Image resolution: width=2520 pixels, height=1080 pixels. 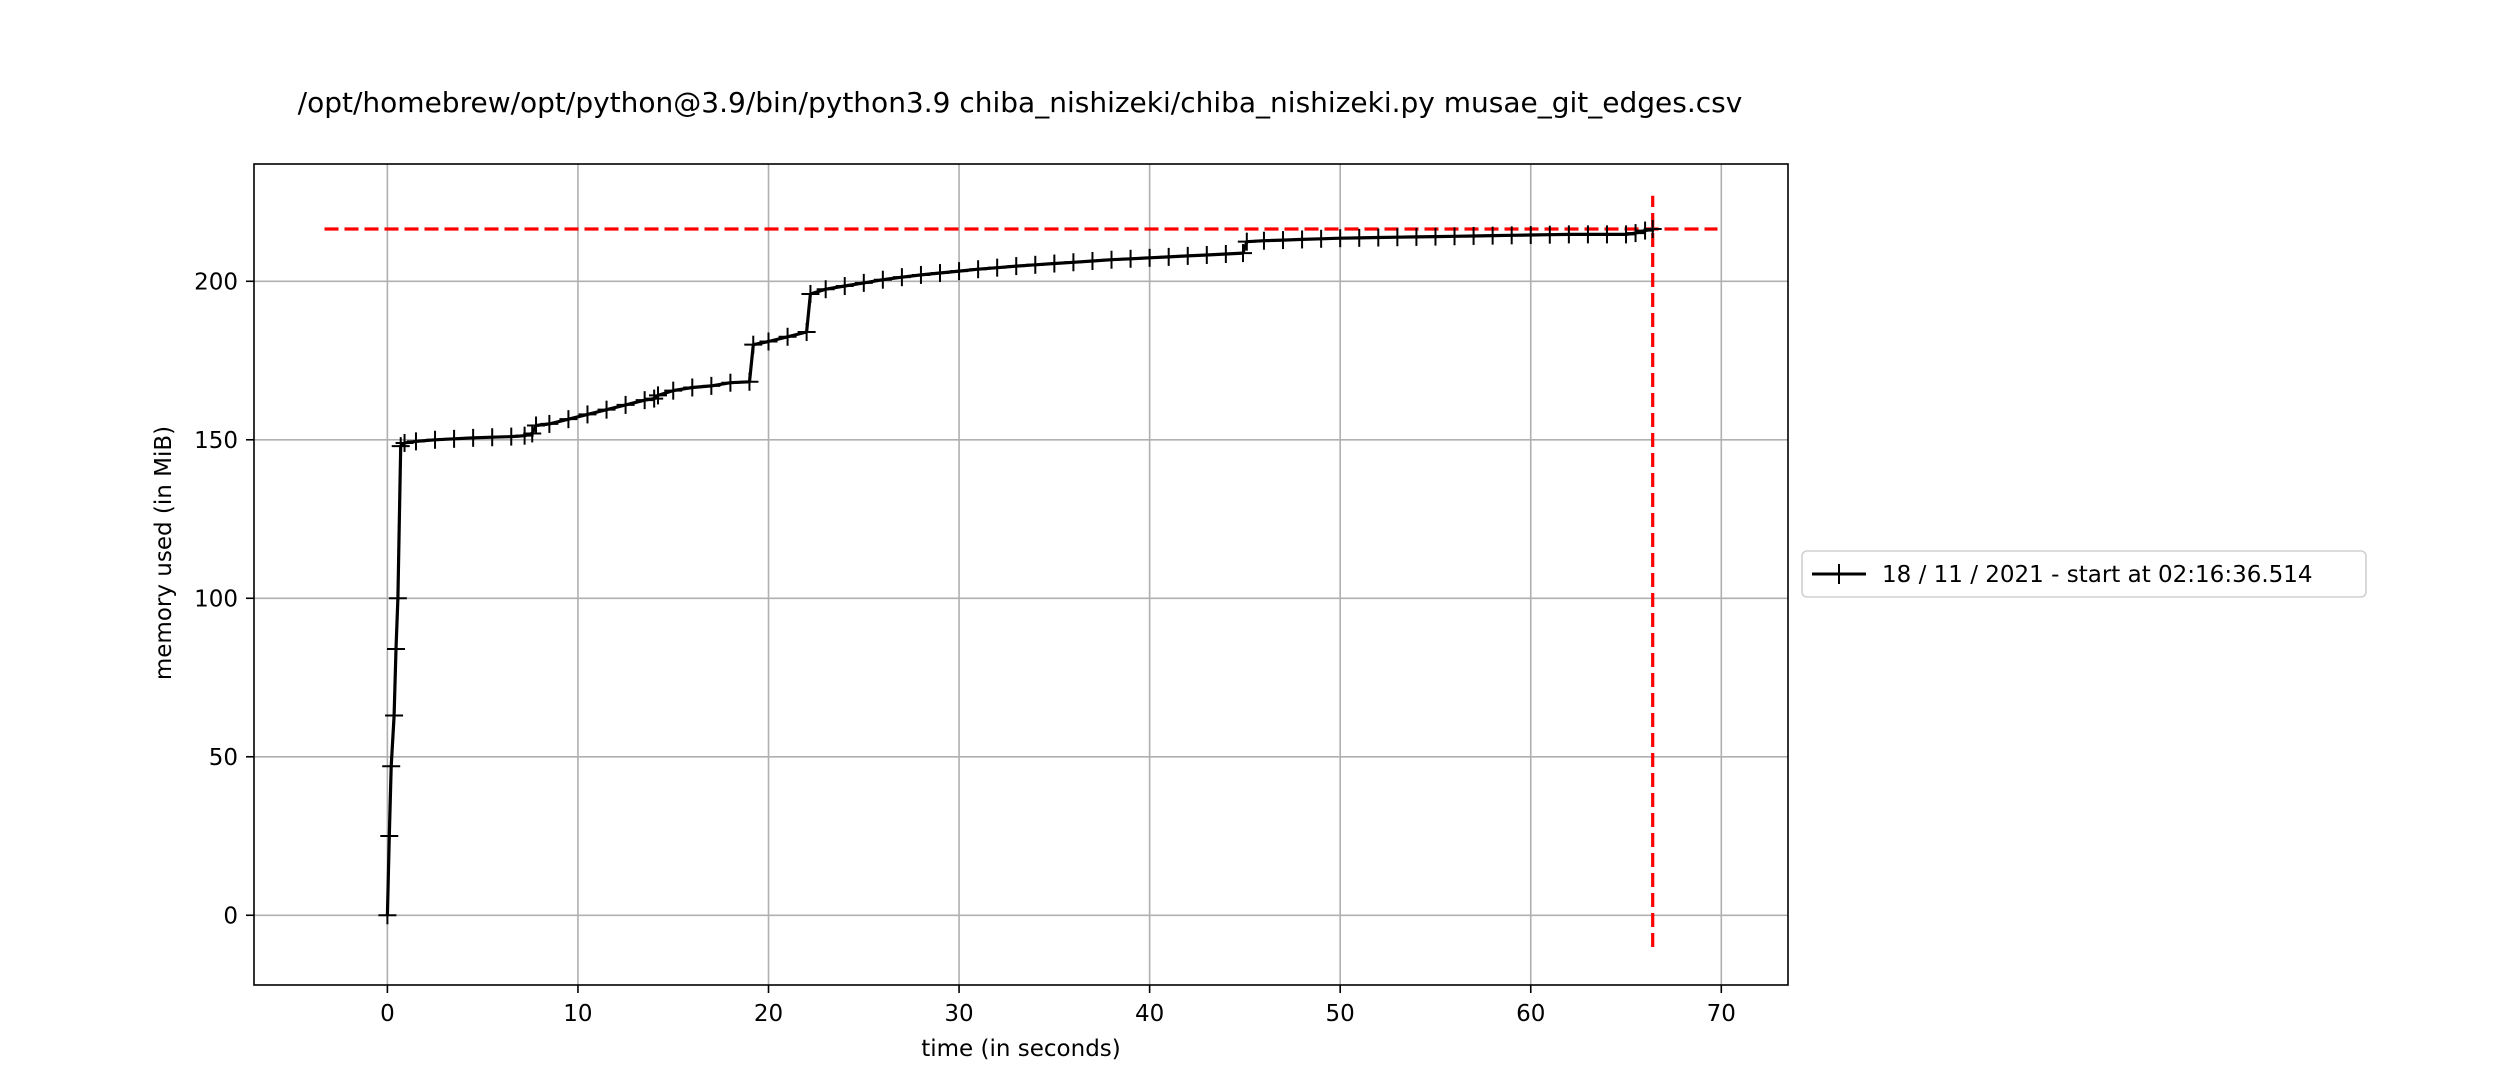 I want to click on x-tick-label: 30, so click(x=958, y=1014).